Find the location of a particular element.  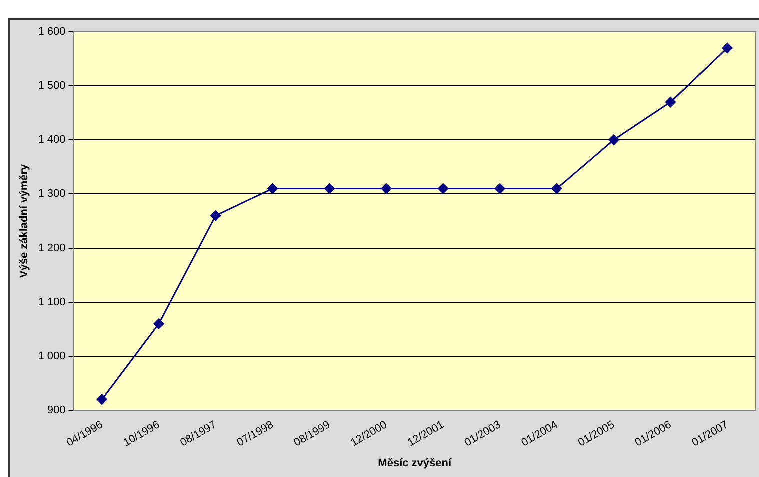

y-tick-label: 1 400 is located at coordinates (52, 140).